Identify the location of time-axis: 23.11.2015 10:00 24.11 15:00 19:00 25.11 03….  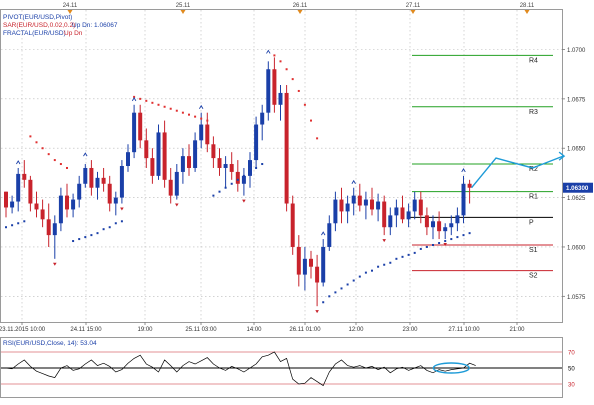
(262, 327).